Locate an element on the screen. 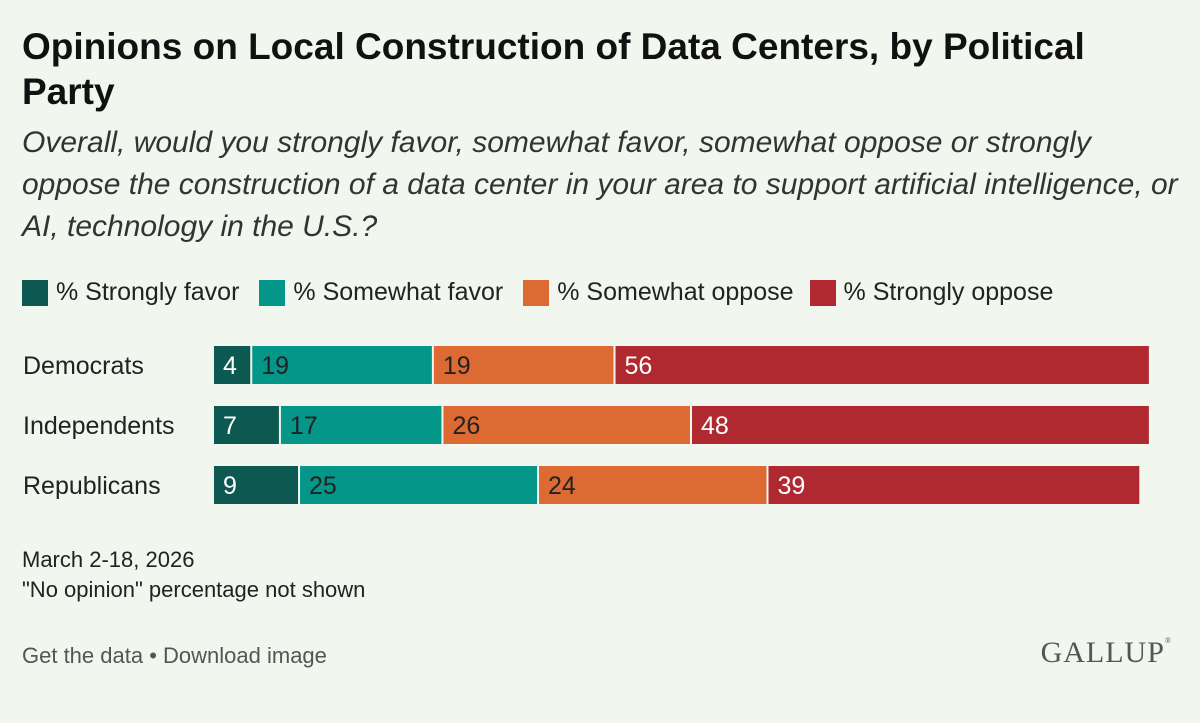  footer-links: Get the data • Download image is located at coordinates (174, 656).